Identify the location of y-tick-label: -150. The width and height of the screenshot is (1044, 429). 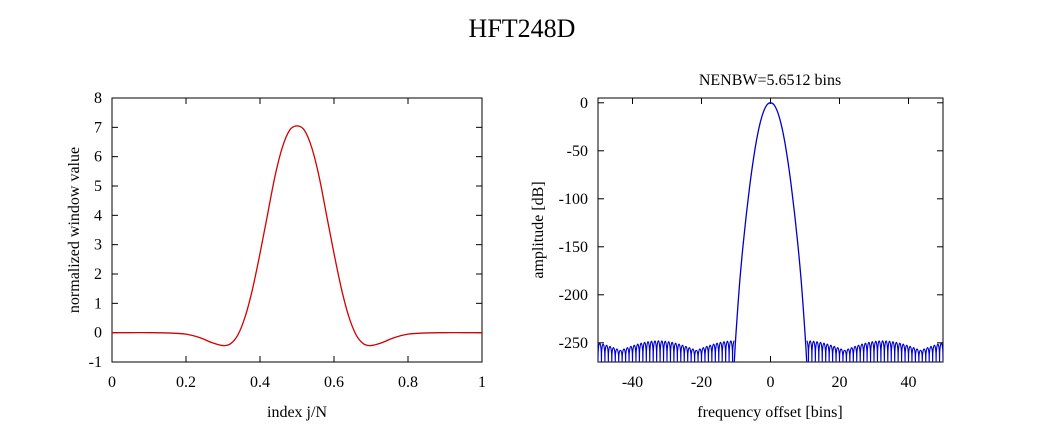
(573, 247).